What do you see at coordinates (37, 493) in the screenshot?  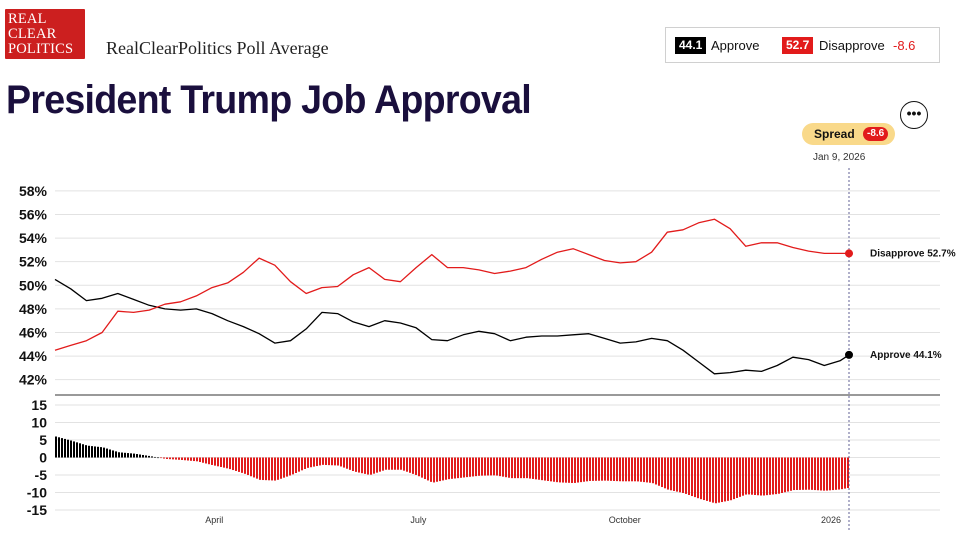 I see `y-tick-label: -10` at bounding box center [37, 493].